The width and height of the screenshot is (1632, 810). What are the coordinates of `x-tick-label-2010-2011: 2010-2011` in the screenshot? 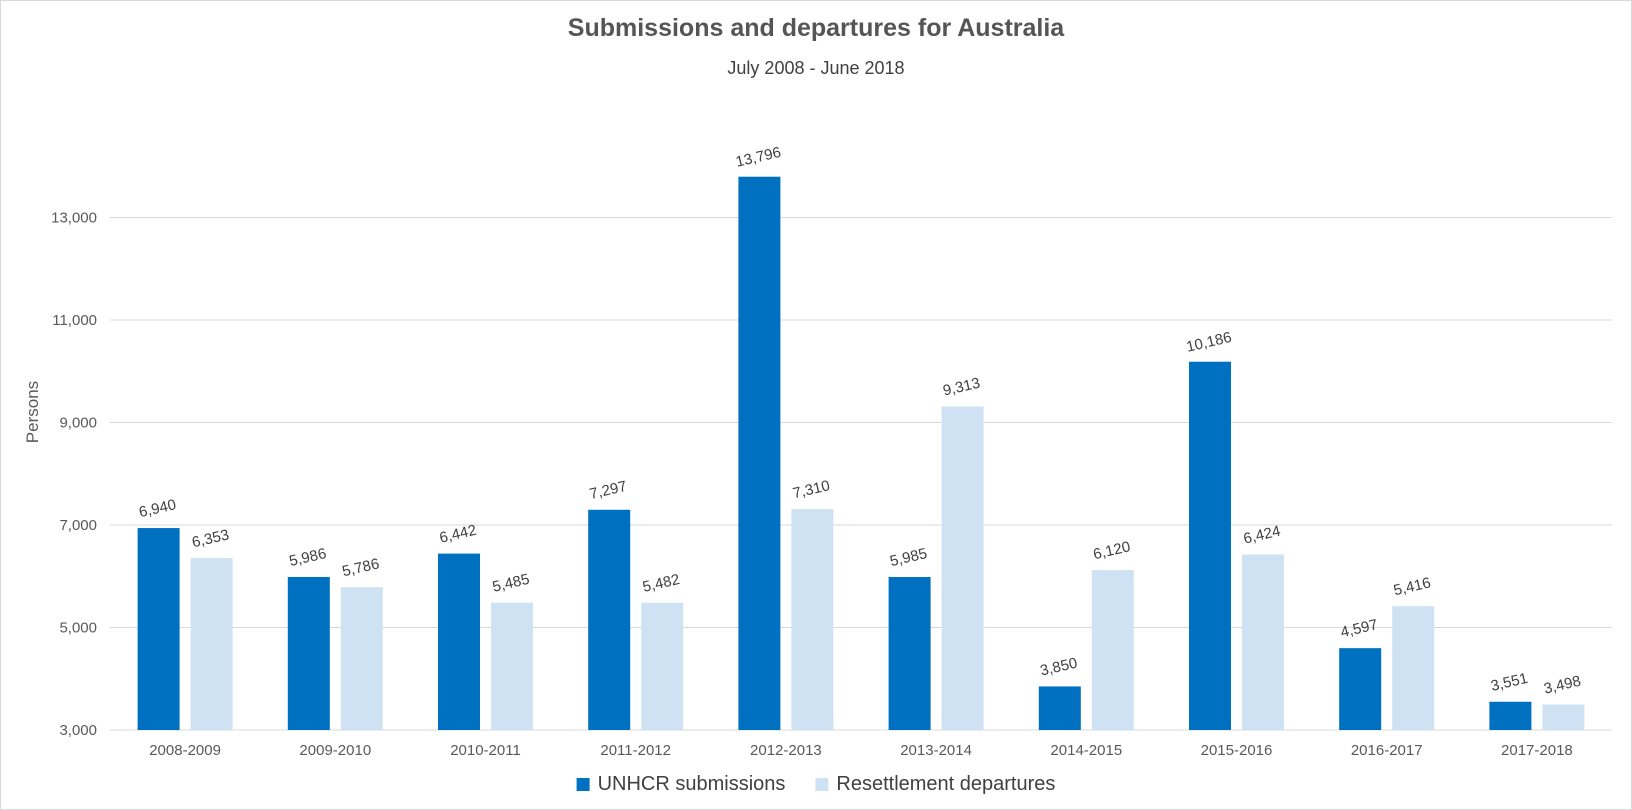 It's located at (485, 750).